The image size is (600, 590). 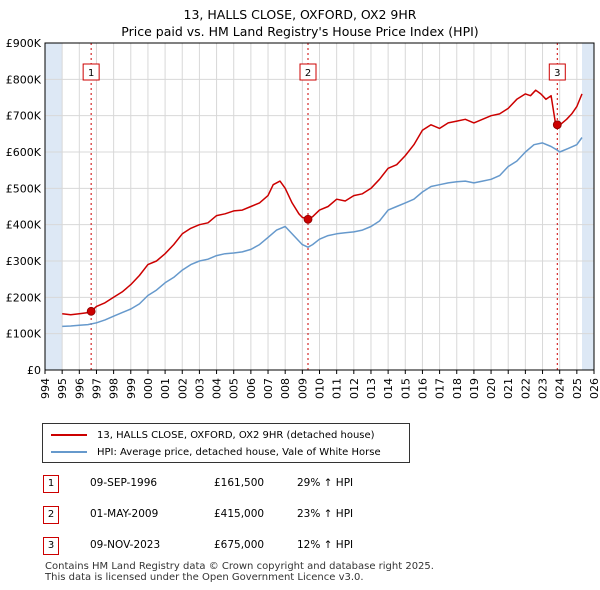 What do you see at coordinates (24, 152) in the screenshot?
I see `y-tick-label: £600K` at bounding box center [24, 152].